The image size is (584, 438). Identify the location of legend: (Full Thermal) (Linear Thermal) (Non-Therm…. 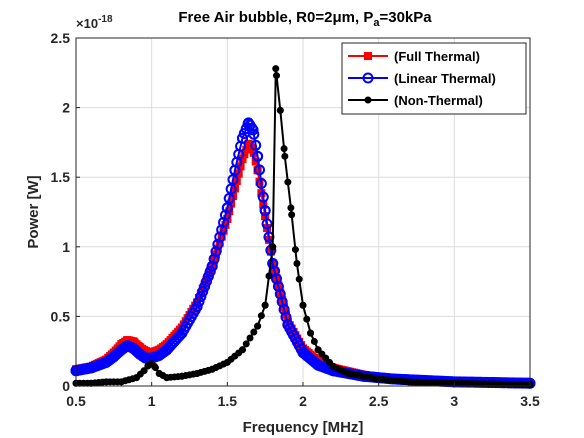
(434, 78).